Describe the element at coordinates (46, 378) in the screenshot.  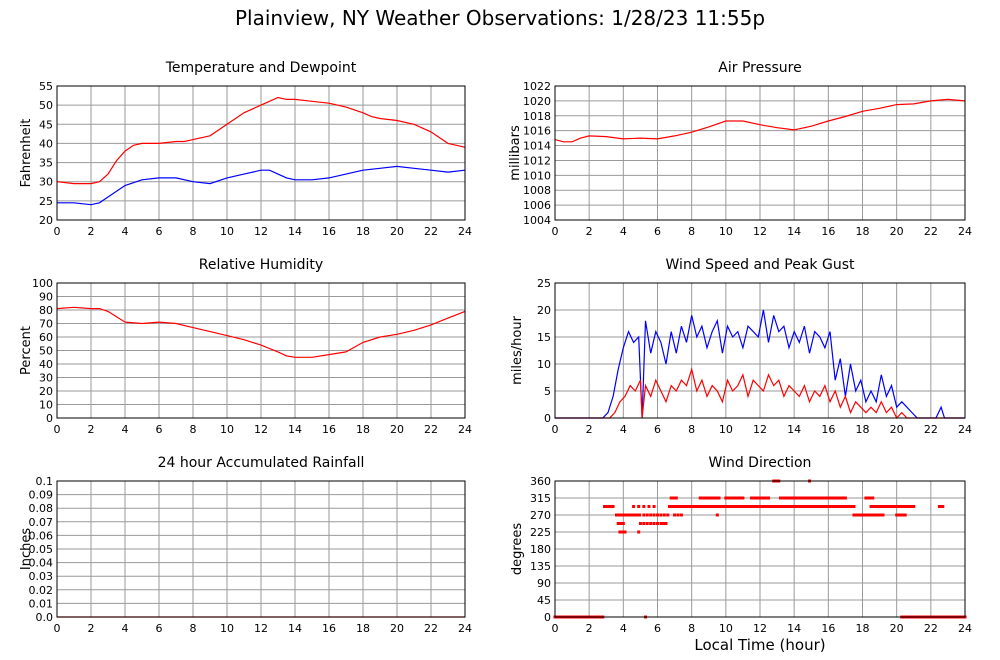
I see `y-tick-label: 30` at that location.